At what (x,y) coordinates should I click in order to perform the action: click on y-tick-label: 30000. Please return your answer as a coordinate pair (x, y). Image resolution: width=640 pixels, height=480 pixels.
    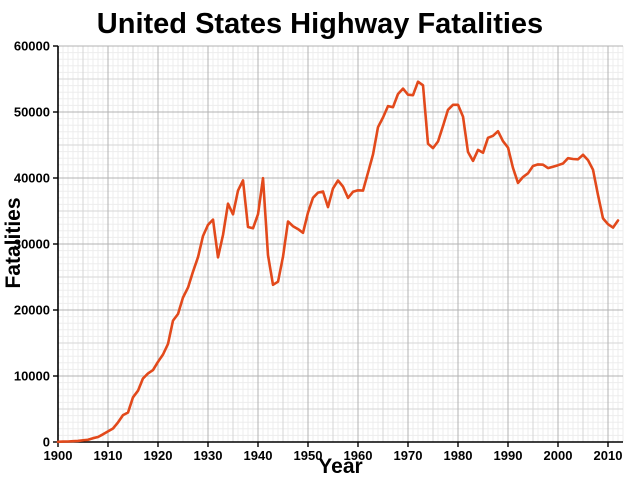
    Looking at the image, I should click on (32, 244).